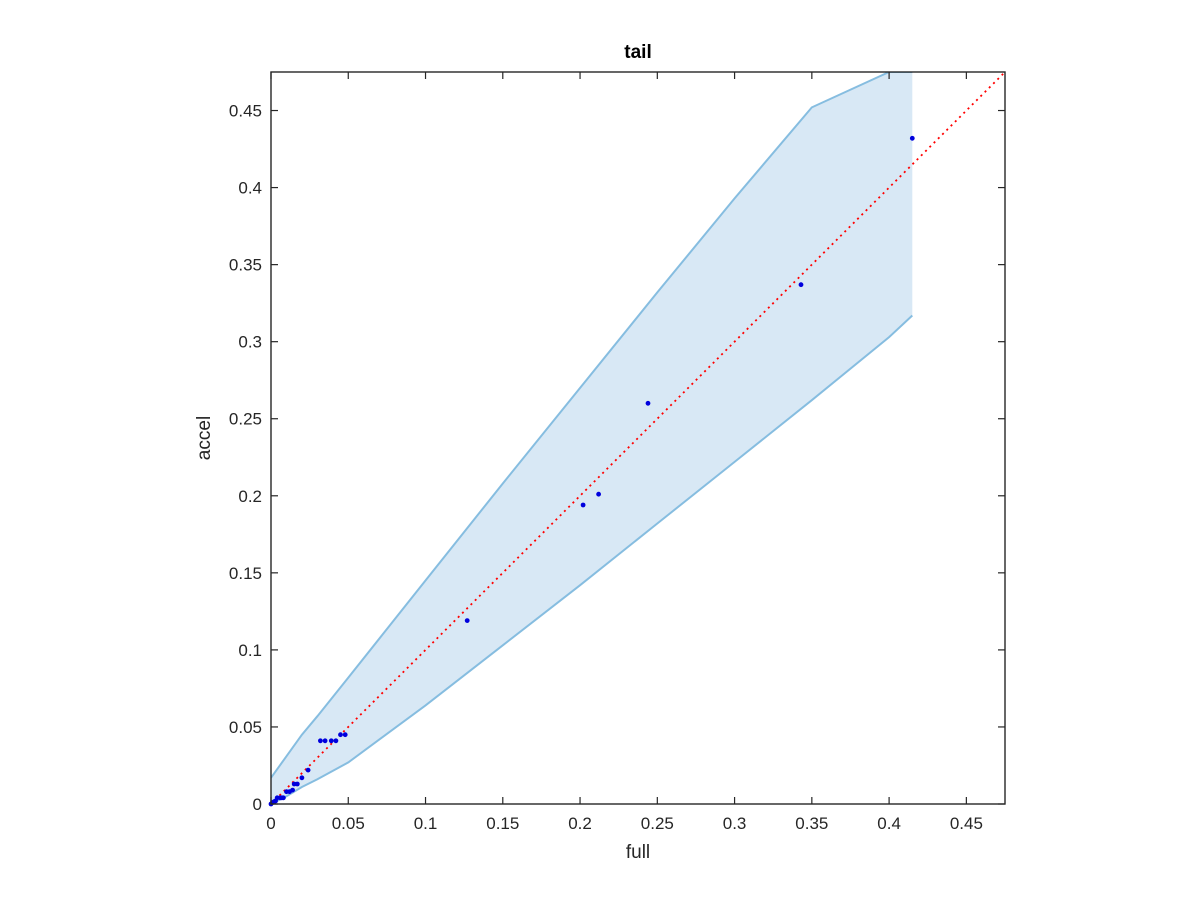 The width and height of the screenshot is (1200, 905). Describe the element at coordinates (245, 419) in the screenshot. I see `y-tick-label: 0.25` at that location.